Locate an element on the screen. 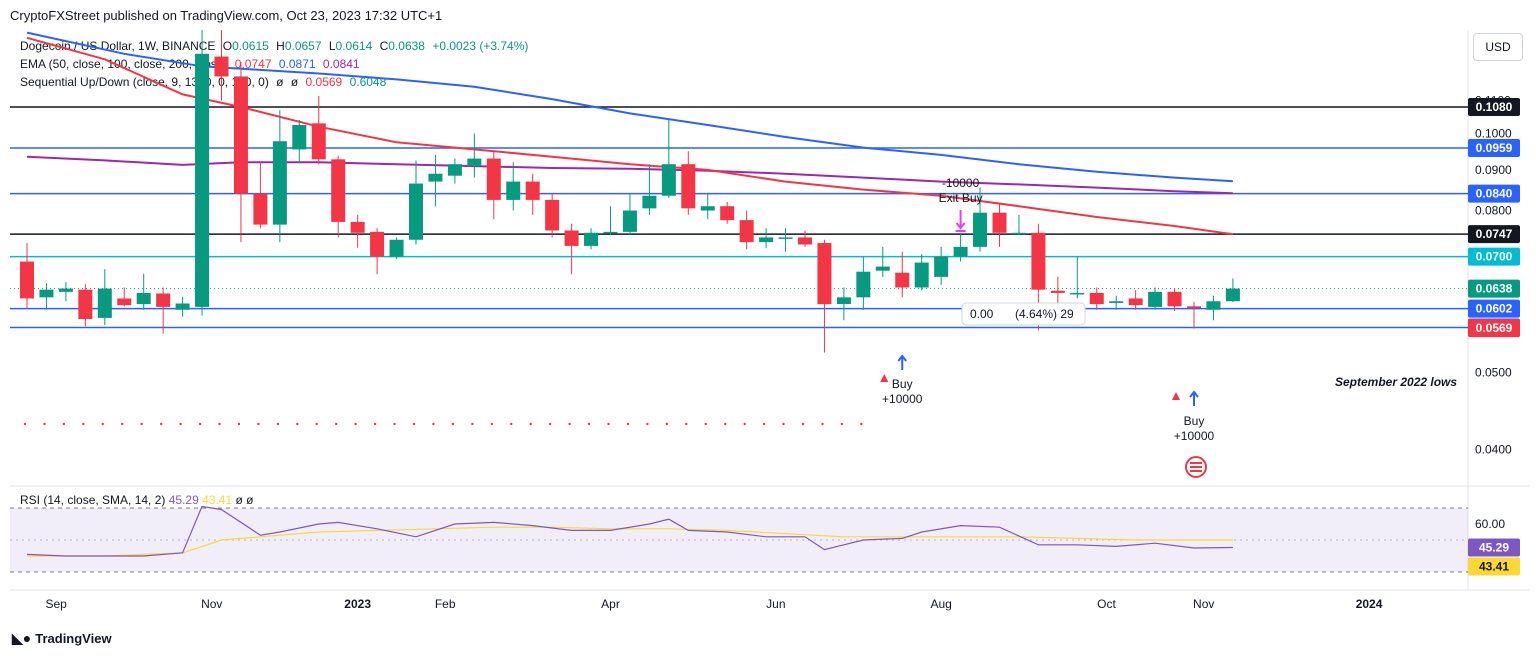 This screenshot has width=1536, height=656. measure-box is located at coordinates (1023, 314).